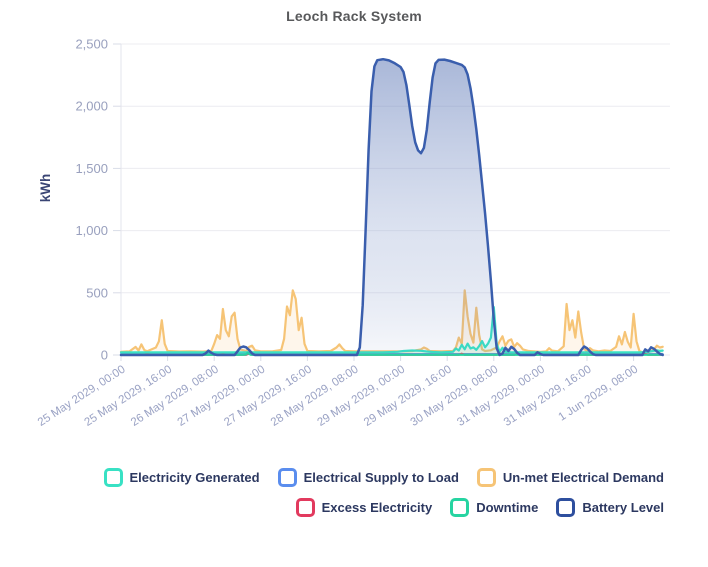  Describe the element at coordinates (91, 106) in the screenshot. I see `y-tick-label: 2,000` at that location.